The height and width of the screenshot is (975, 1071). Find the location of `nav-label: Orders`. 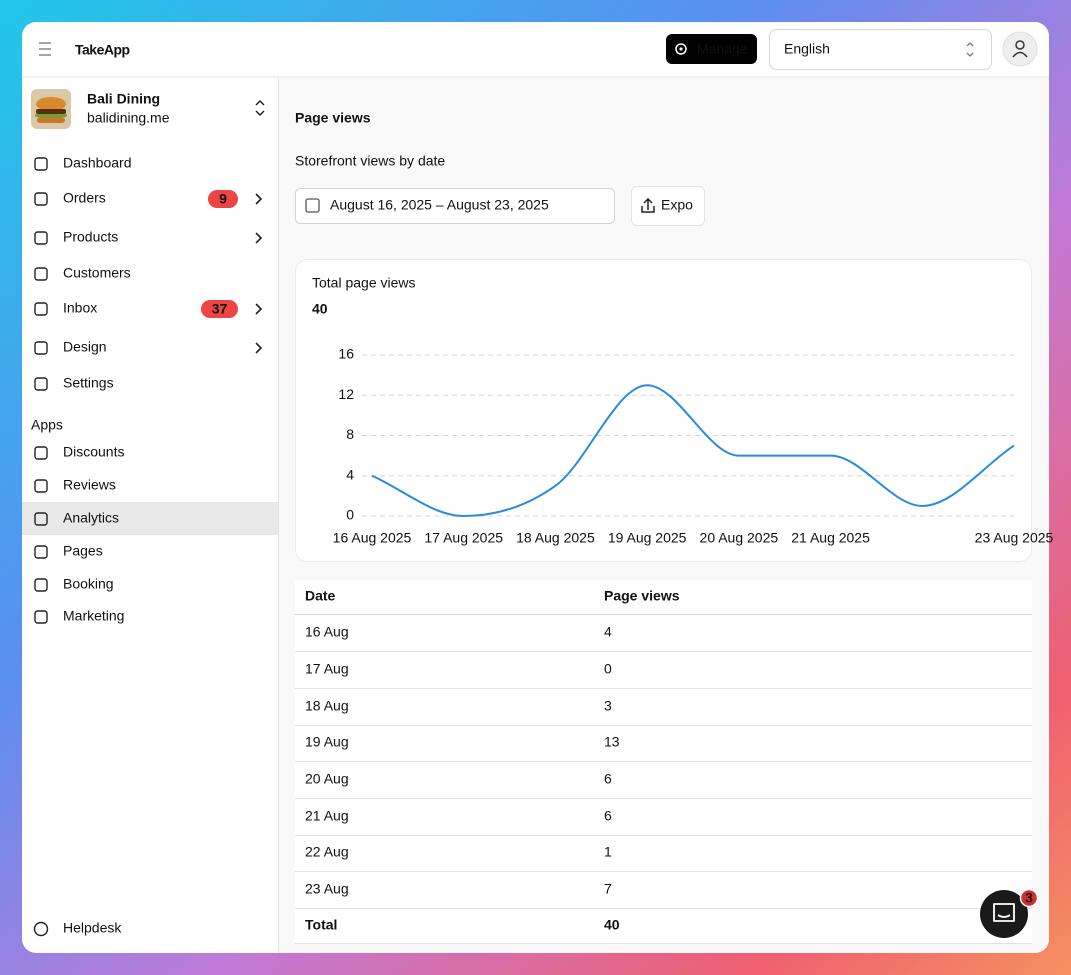

nav-label: Orders is located at coordinates (84, 198).